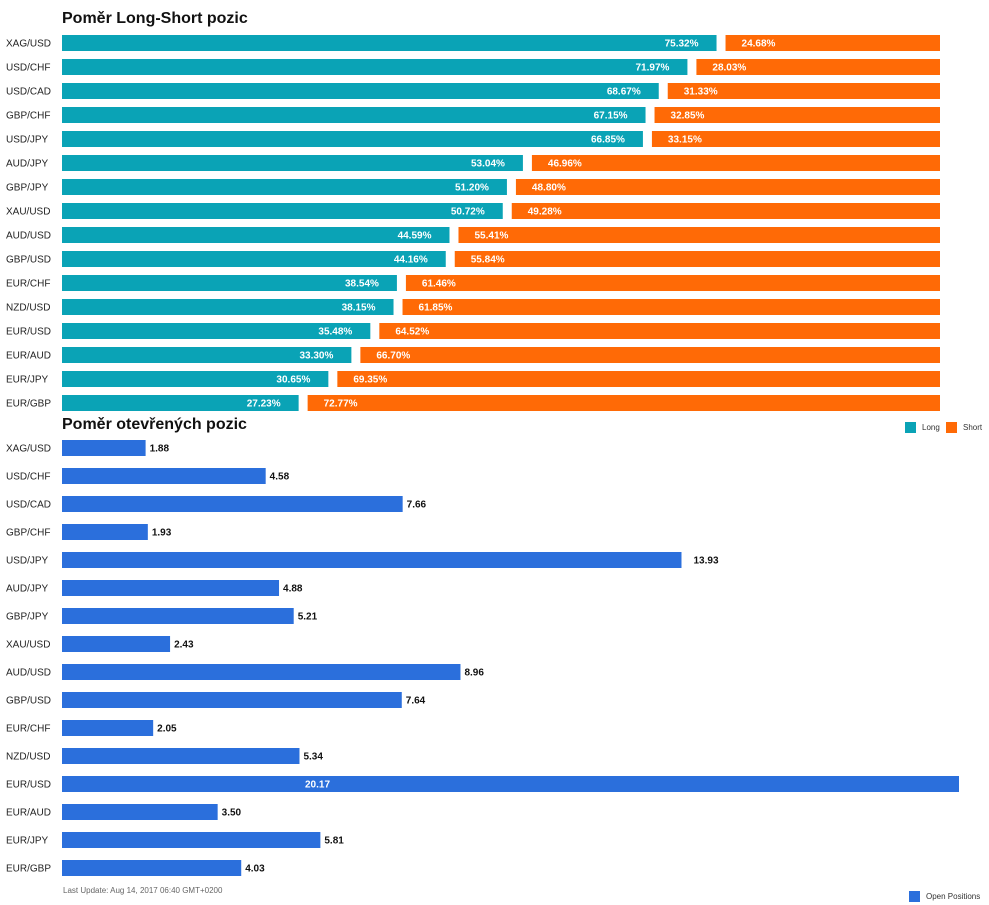  Describe the element at coordinates (28, 477) in the screenshot. I see `op-category-label: USD/CHF` at that location.